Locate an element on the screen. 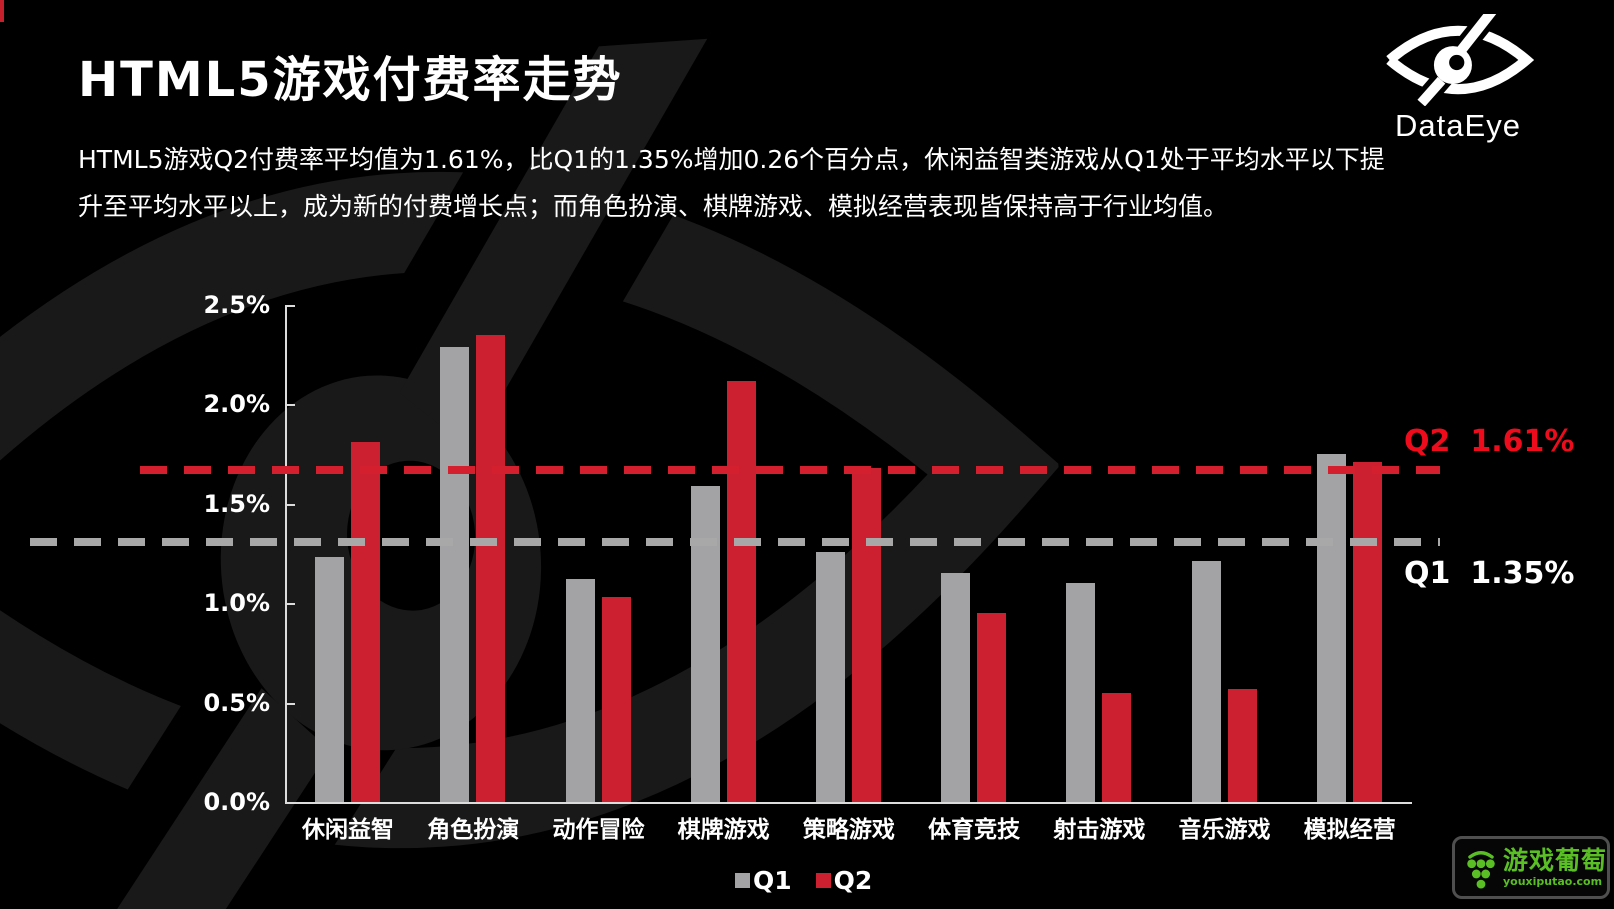 Image resolution: width=1614 pixels, height=909 pixels. y-tick-label: 2.0% is located at coordinates (236, 404).